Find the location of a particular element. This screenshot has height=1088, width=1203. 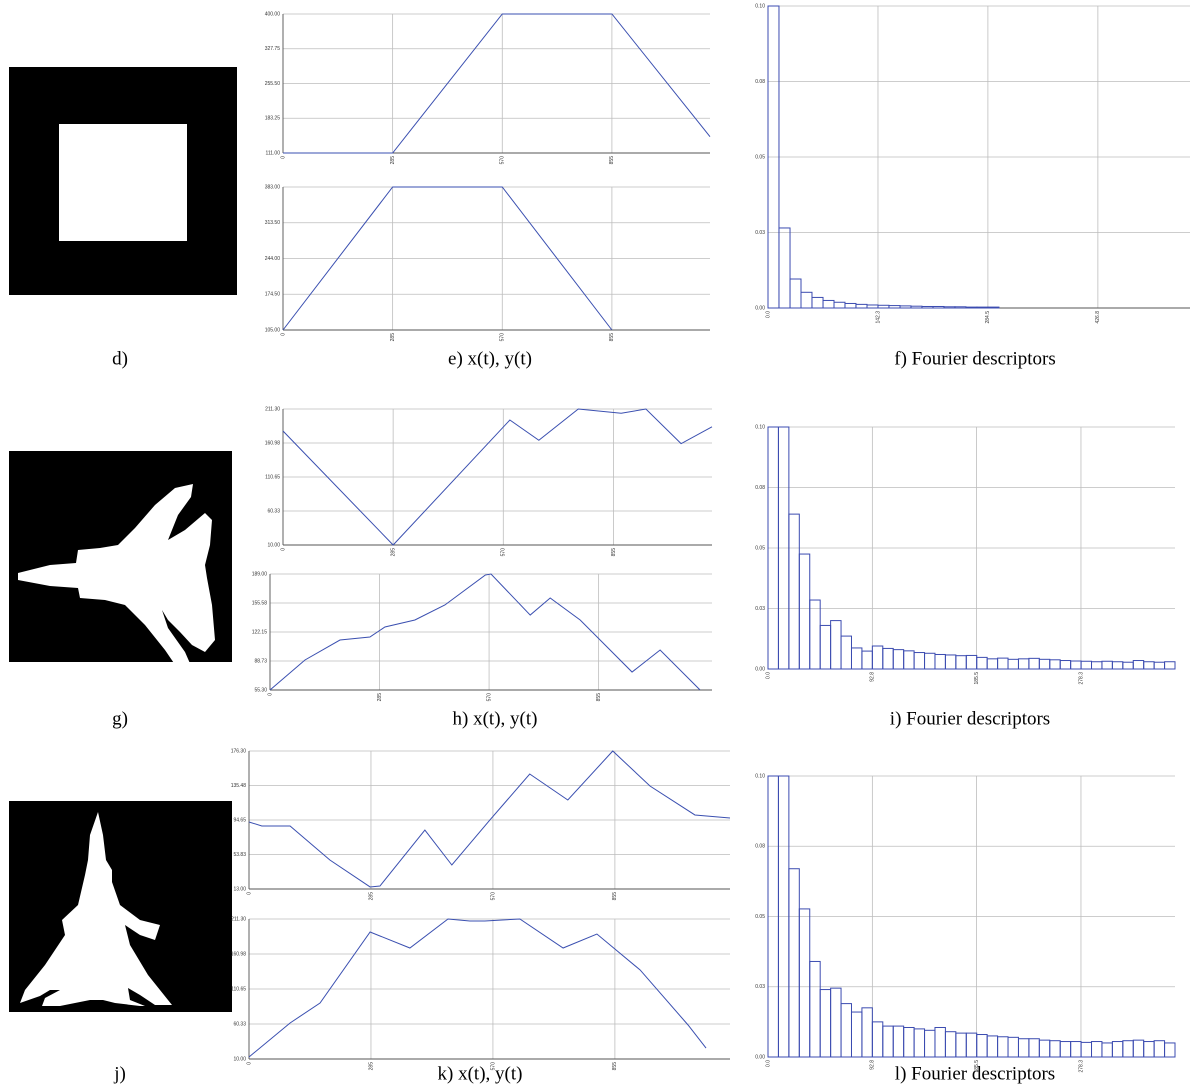

y-tick-label: 111.00 is located at coordinates (272, 153).